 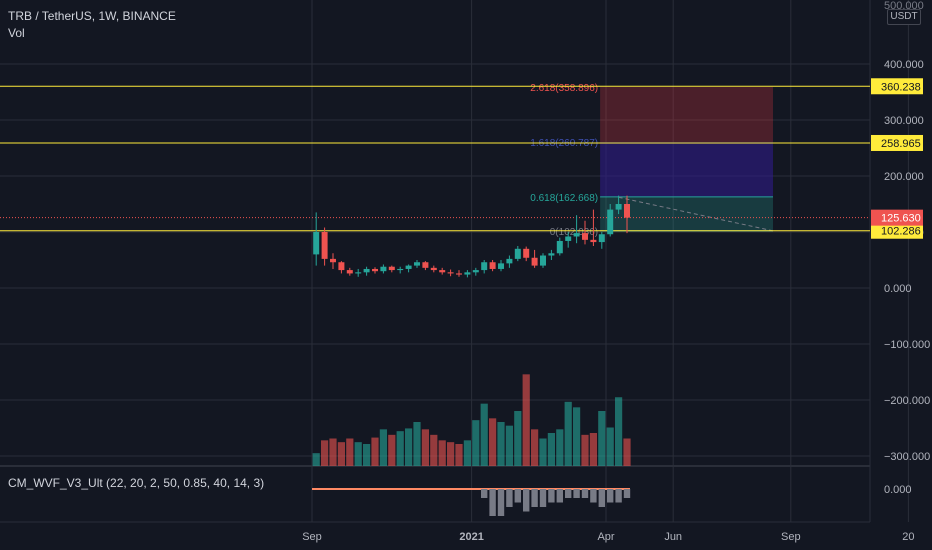 What do you see at coordinates (16, 33) in the screenshot?
I see `volume-legend: Vol` at bounding box center [16, 33].